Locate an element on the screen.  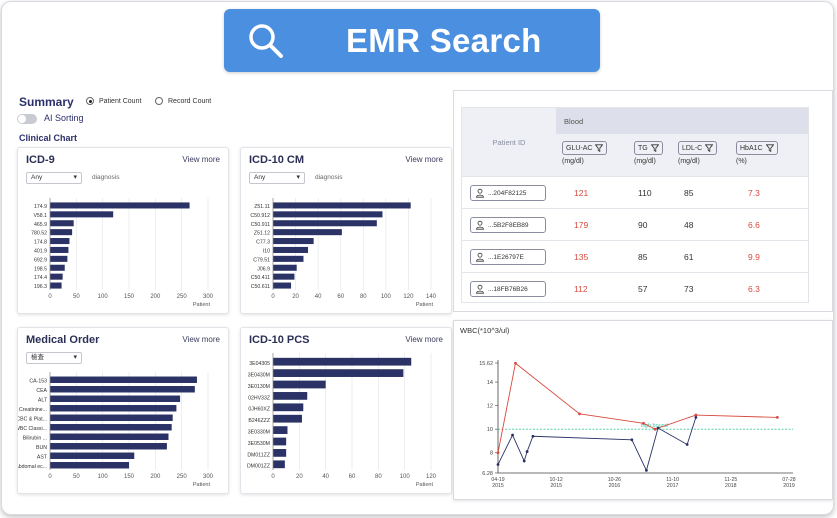
category-label: 198.5 is located at coordinates (40, 269).